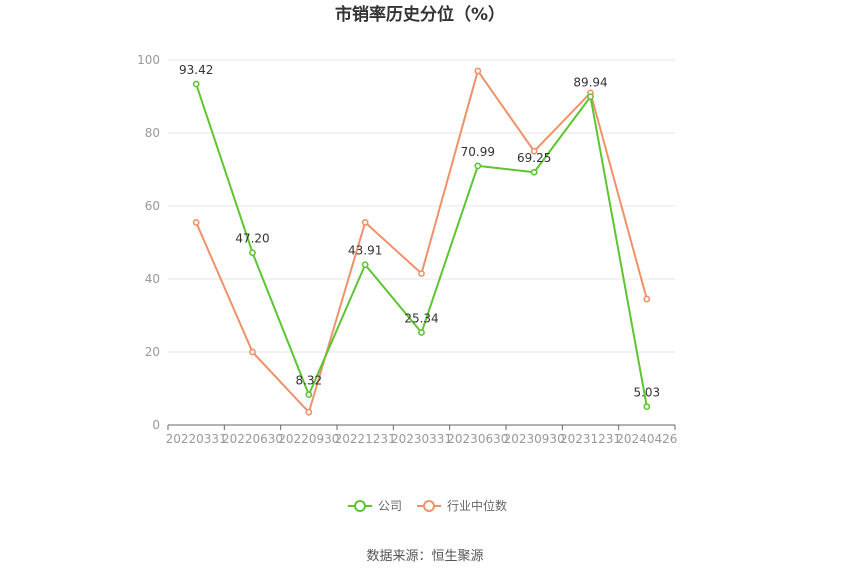 The image size is (850, 575). What do you see at coordinates (152, 279) in the screenshot?
I see `y-tick-label: 40` at bounding box center [152, 279].